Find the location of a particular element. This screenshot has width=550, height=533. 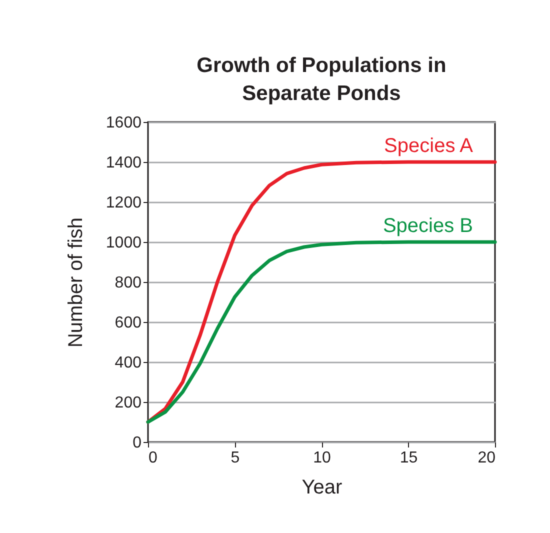

y-tick-label: 1000 is located at coordinates (124, 243).